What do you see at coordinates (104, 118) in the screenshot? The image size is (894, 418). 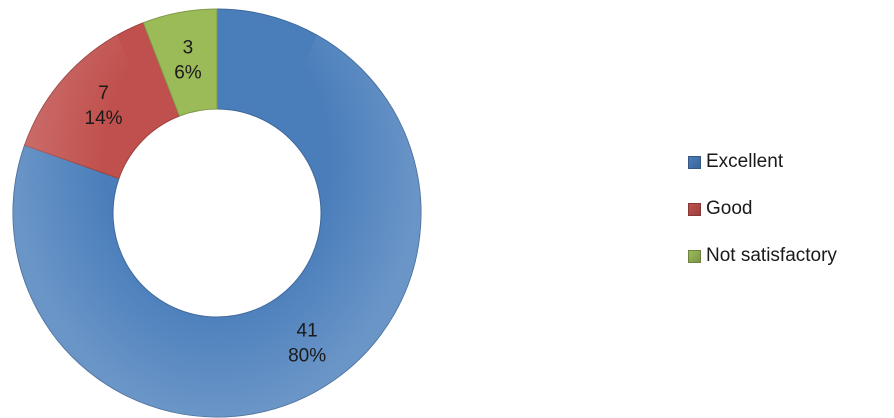 I see `data-label-percent-good: 14%` at bounding box center [104, 118].